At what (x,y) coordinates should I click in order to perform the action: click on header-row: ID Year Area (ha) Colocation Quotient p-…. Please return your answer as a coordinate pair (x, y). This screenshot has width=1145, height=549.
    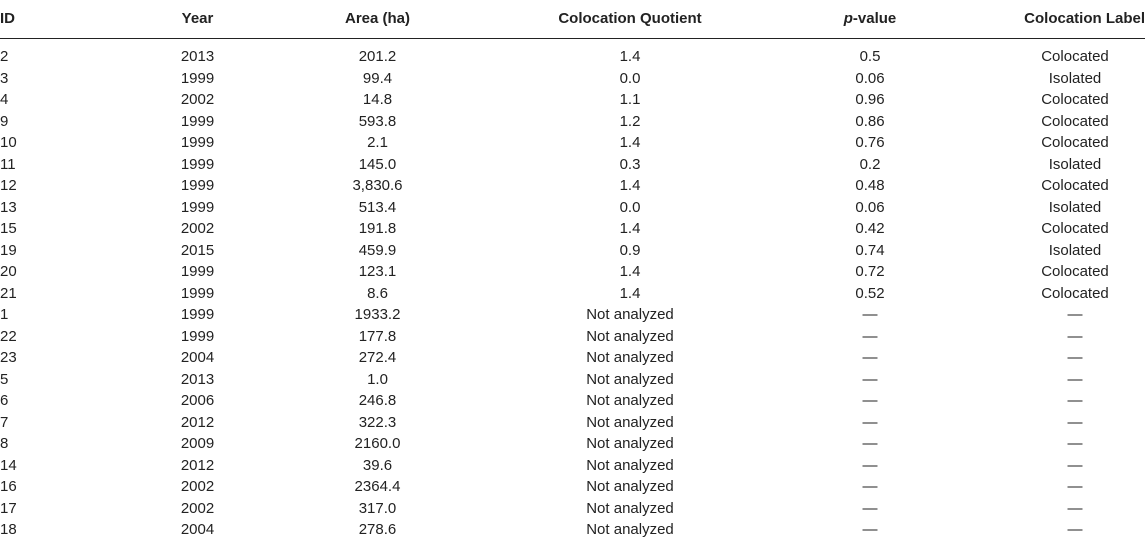
    Looking at the image, I should click on (572, 19).